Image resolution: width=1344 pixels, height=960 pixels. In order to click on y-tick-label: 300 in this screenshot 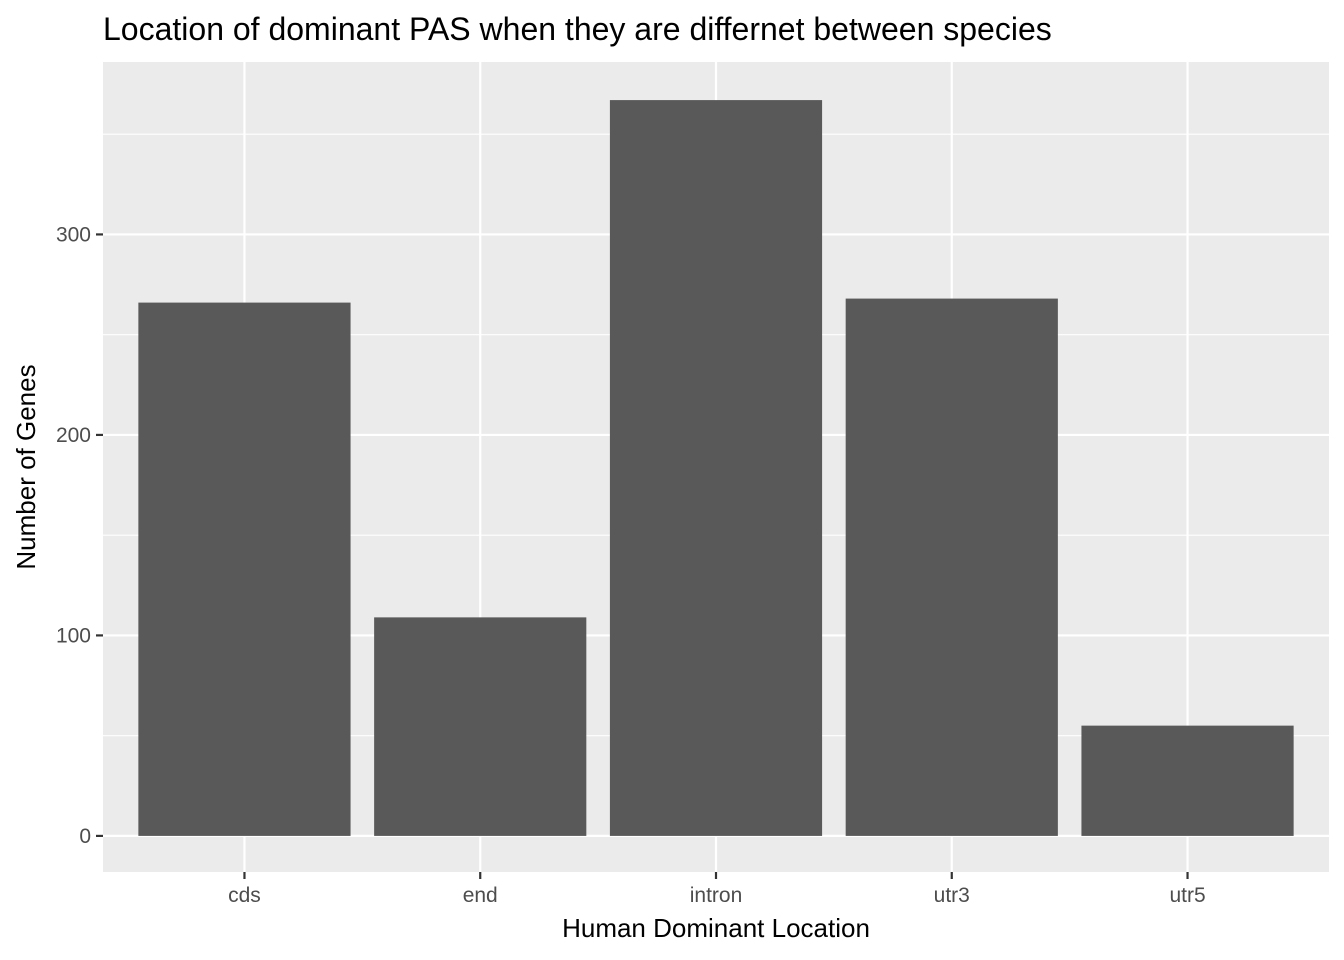, I will do `click(73, 234)`.